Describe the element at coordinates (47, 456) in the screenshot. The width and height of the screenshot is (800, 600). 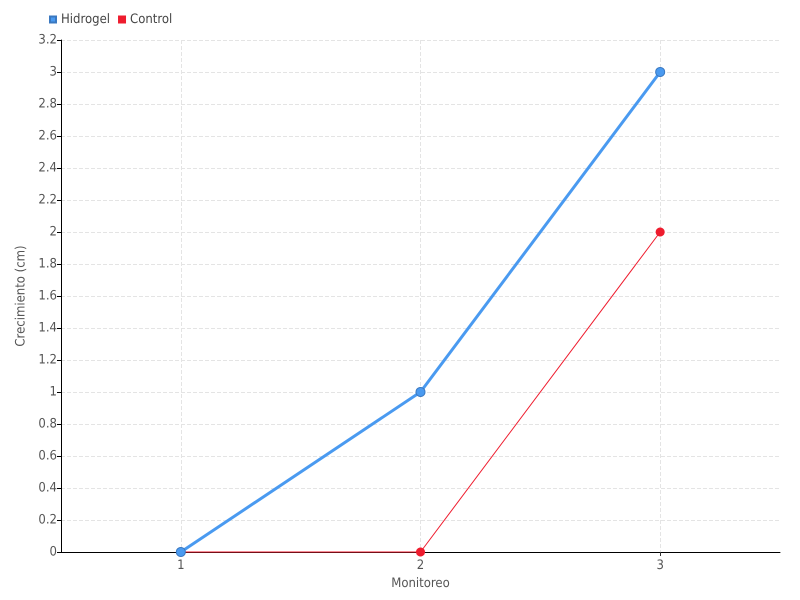
I see `y-tick-label: 0.6` at that location.